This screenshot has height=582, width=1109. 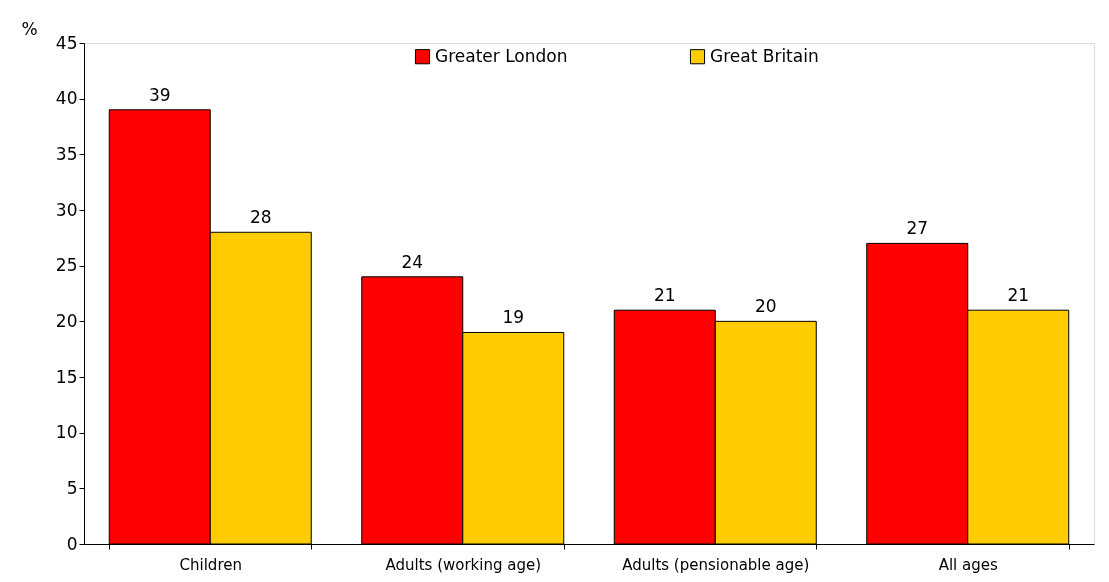 I want to click on data-label: 19, so click(x=513, y=317).